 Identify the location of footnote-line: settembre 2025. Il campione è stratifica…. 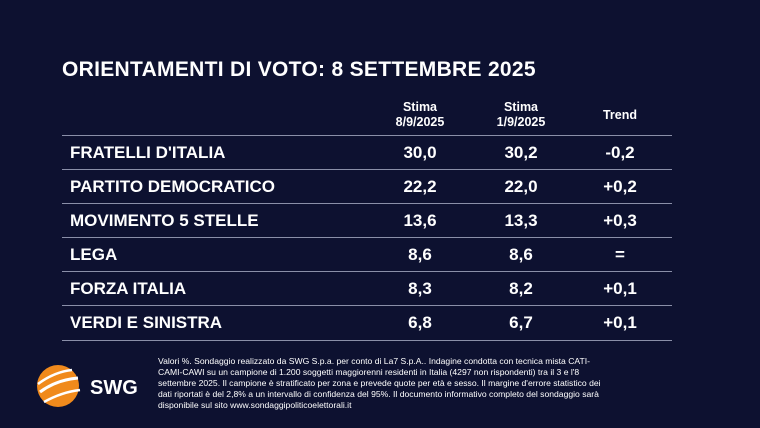
(379, 383).